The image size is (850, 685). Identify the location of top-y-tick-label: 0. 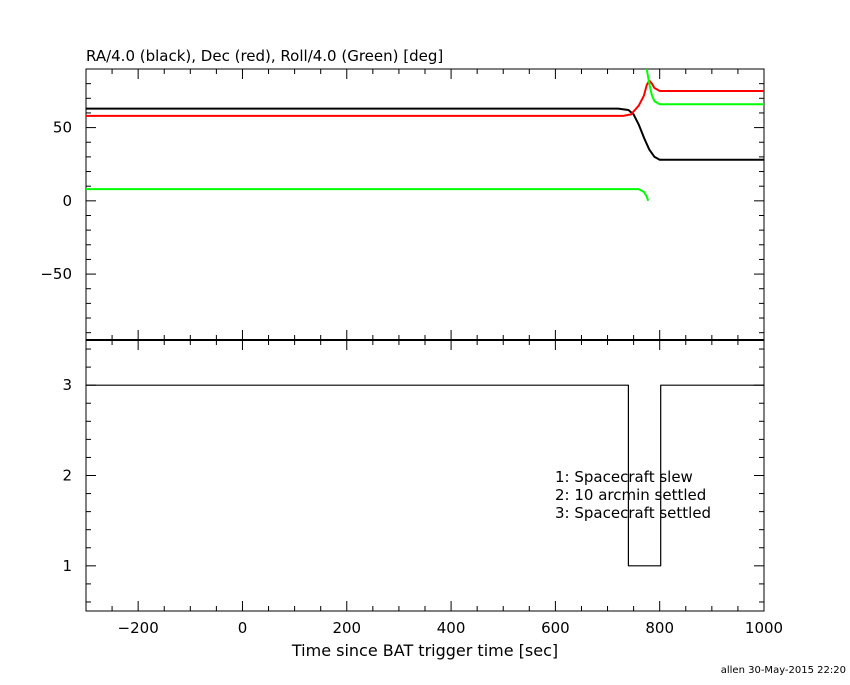
(67, 201).